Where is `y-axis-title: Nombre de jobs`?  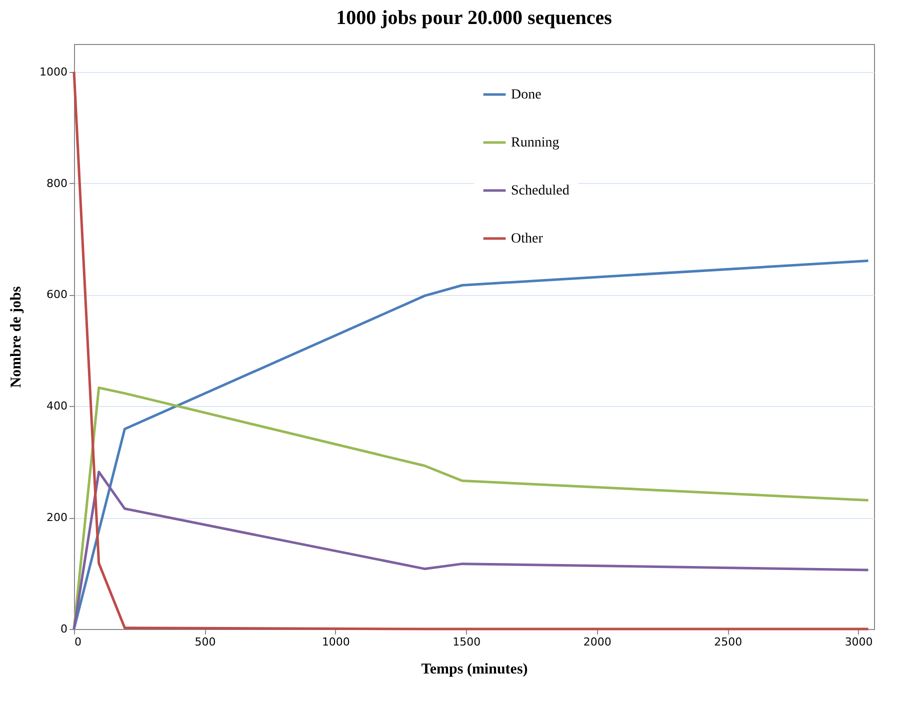
y-axis-title: Nombre de jobs is located at coordinates (16, 337).